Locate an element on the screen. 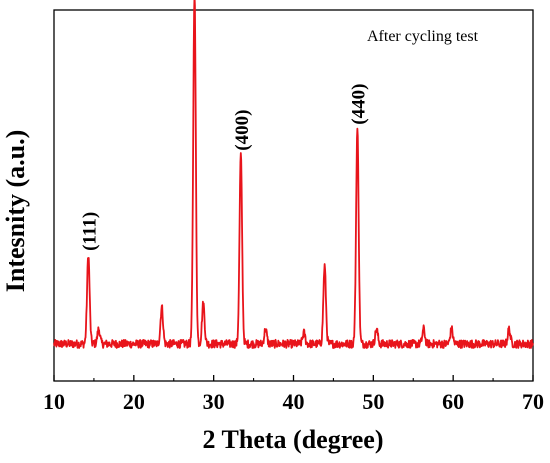  peak-label: (440) is located at coordinates (358, 104).